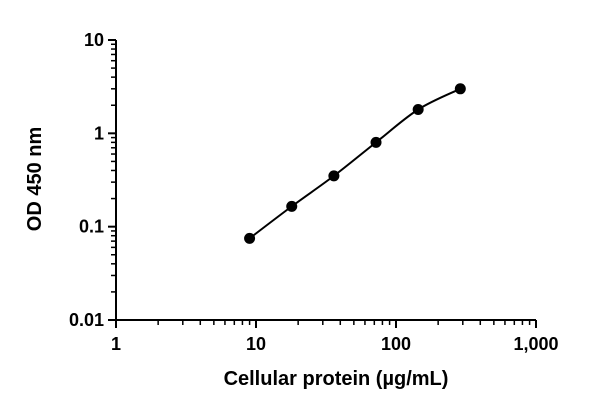 This screenshot has height=411, width=600. I want to click on fit-curve, so click(354, 163).